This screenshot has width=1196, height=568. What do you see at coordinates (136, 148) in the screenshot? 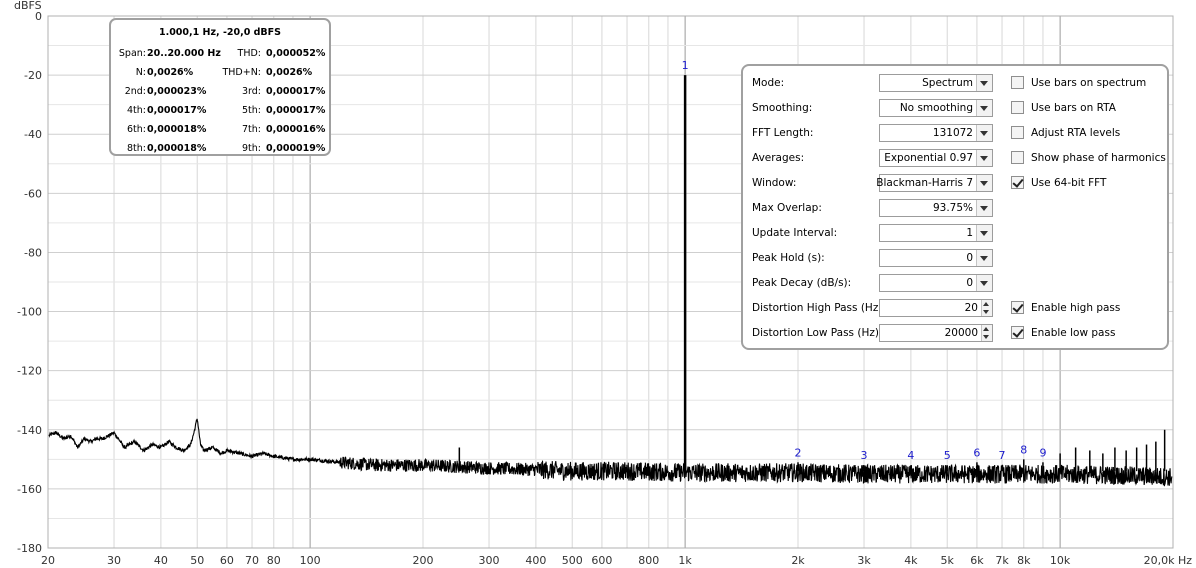
I see `distortion-label: 8th:` at bounding box center [136, 148].